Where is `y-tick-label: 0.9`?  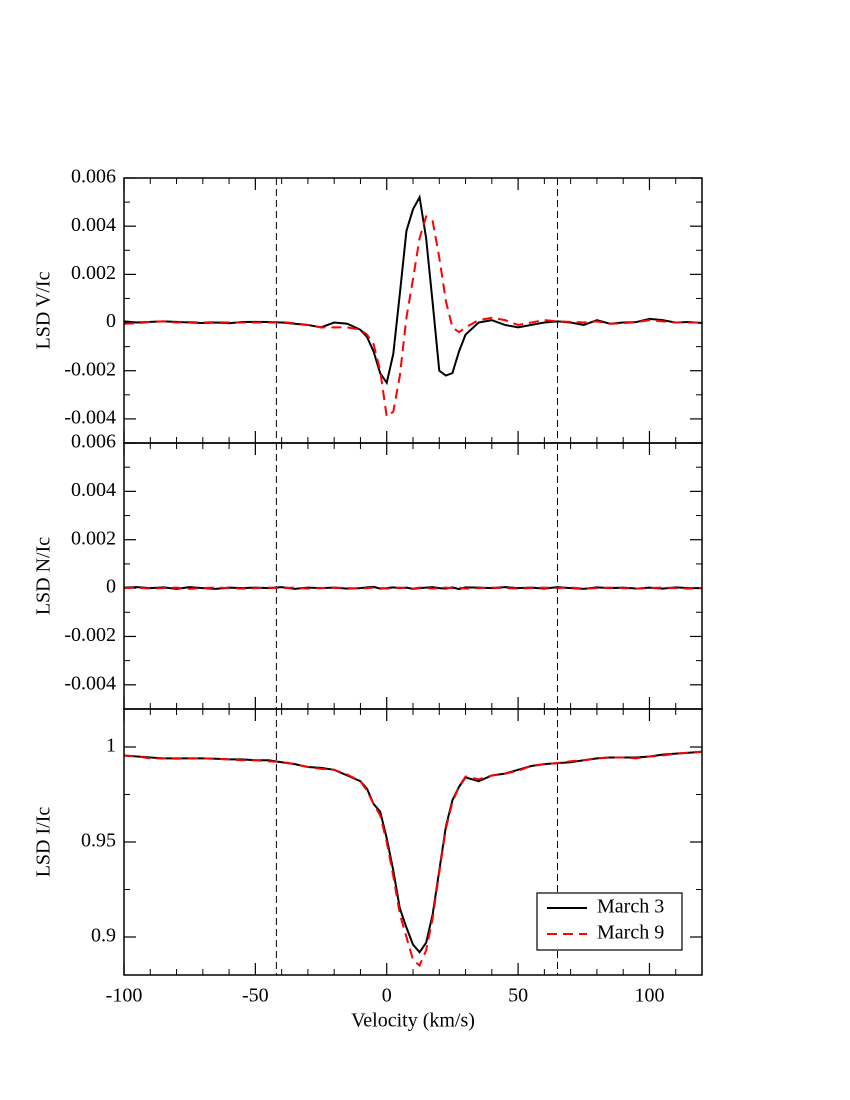 y-tick-label: 0.9 is located at coordinates (103, 936).